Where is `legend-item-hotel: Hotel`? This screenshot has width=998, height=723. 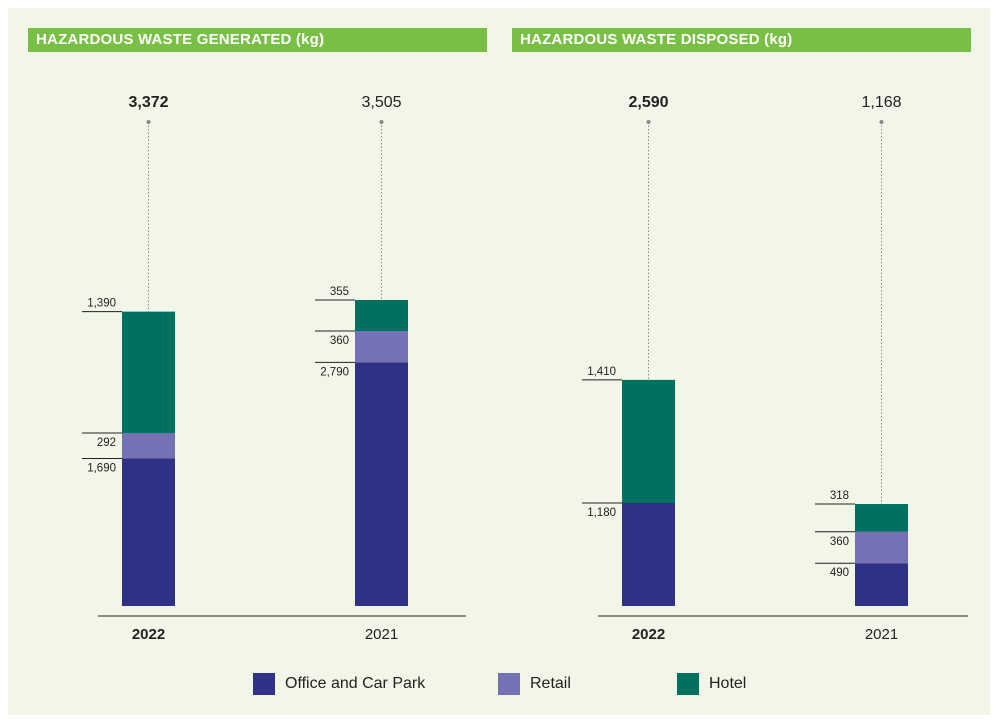 legend-item-hotel: Hotel is located at coordinates (711, 684).